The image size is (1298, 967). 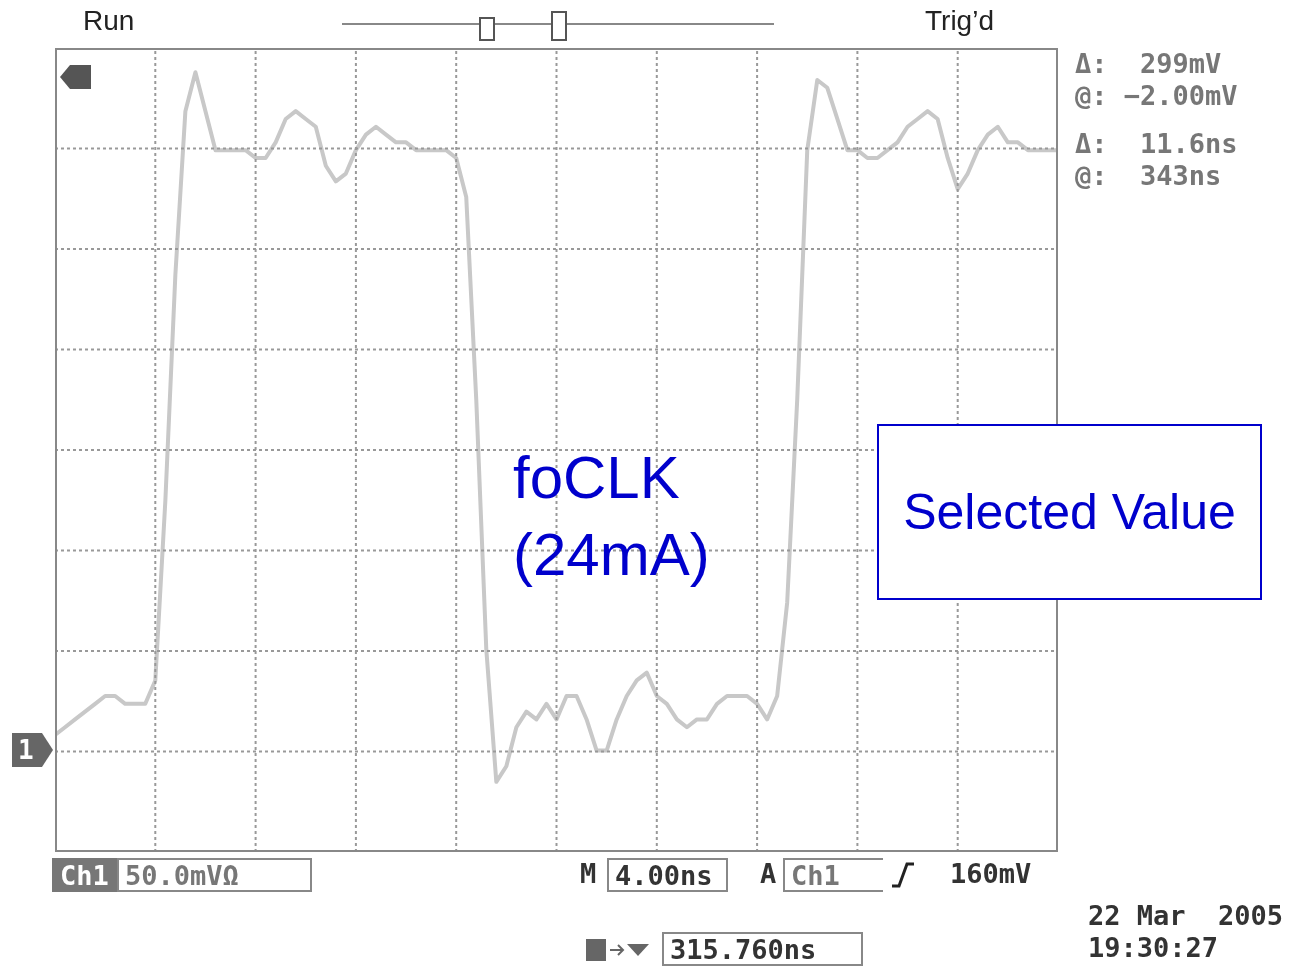 What do you see at coordinates (26, 750) in the screenshot?
I see `text: 1` at bounding box center [26, 750].